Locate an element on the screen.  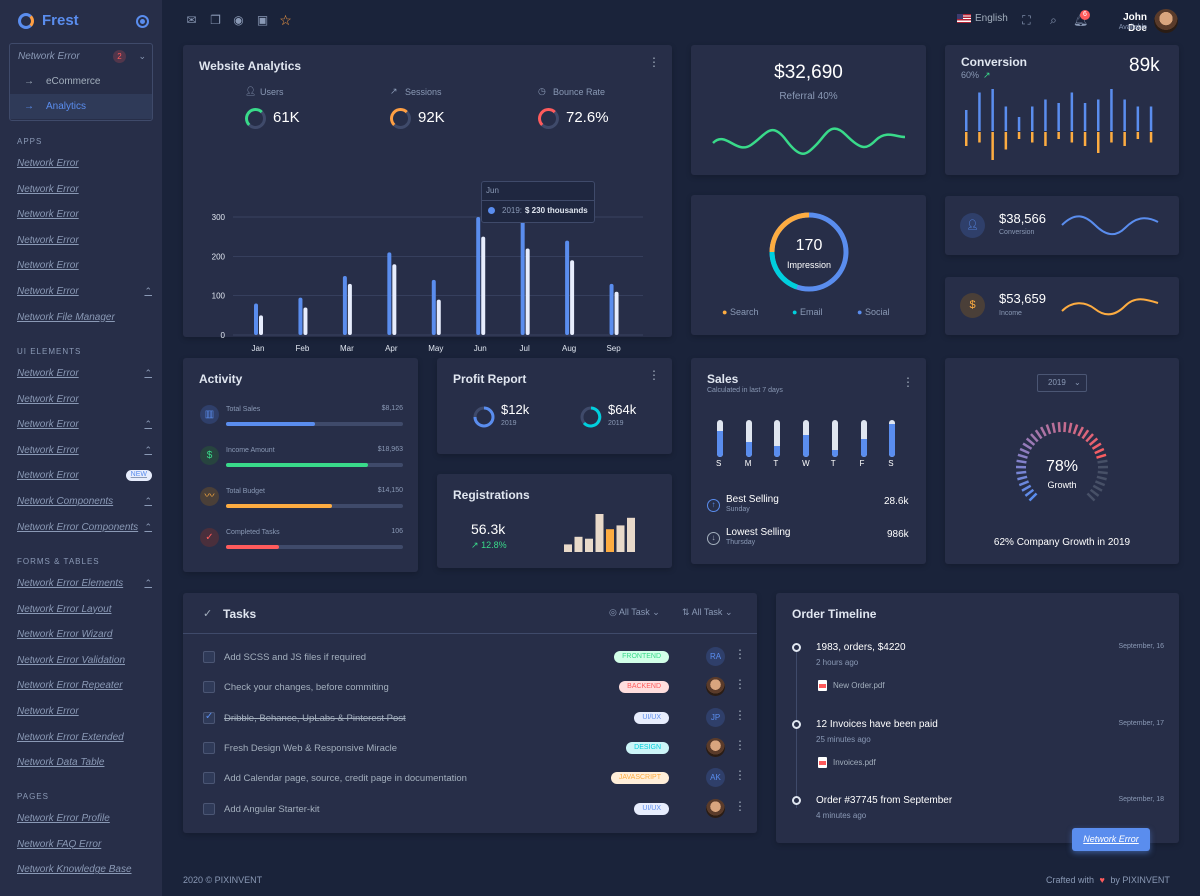
sales-bar-track is located at coordinates (720, 438).